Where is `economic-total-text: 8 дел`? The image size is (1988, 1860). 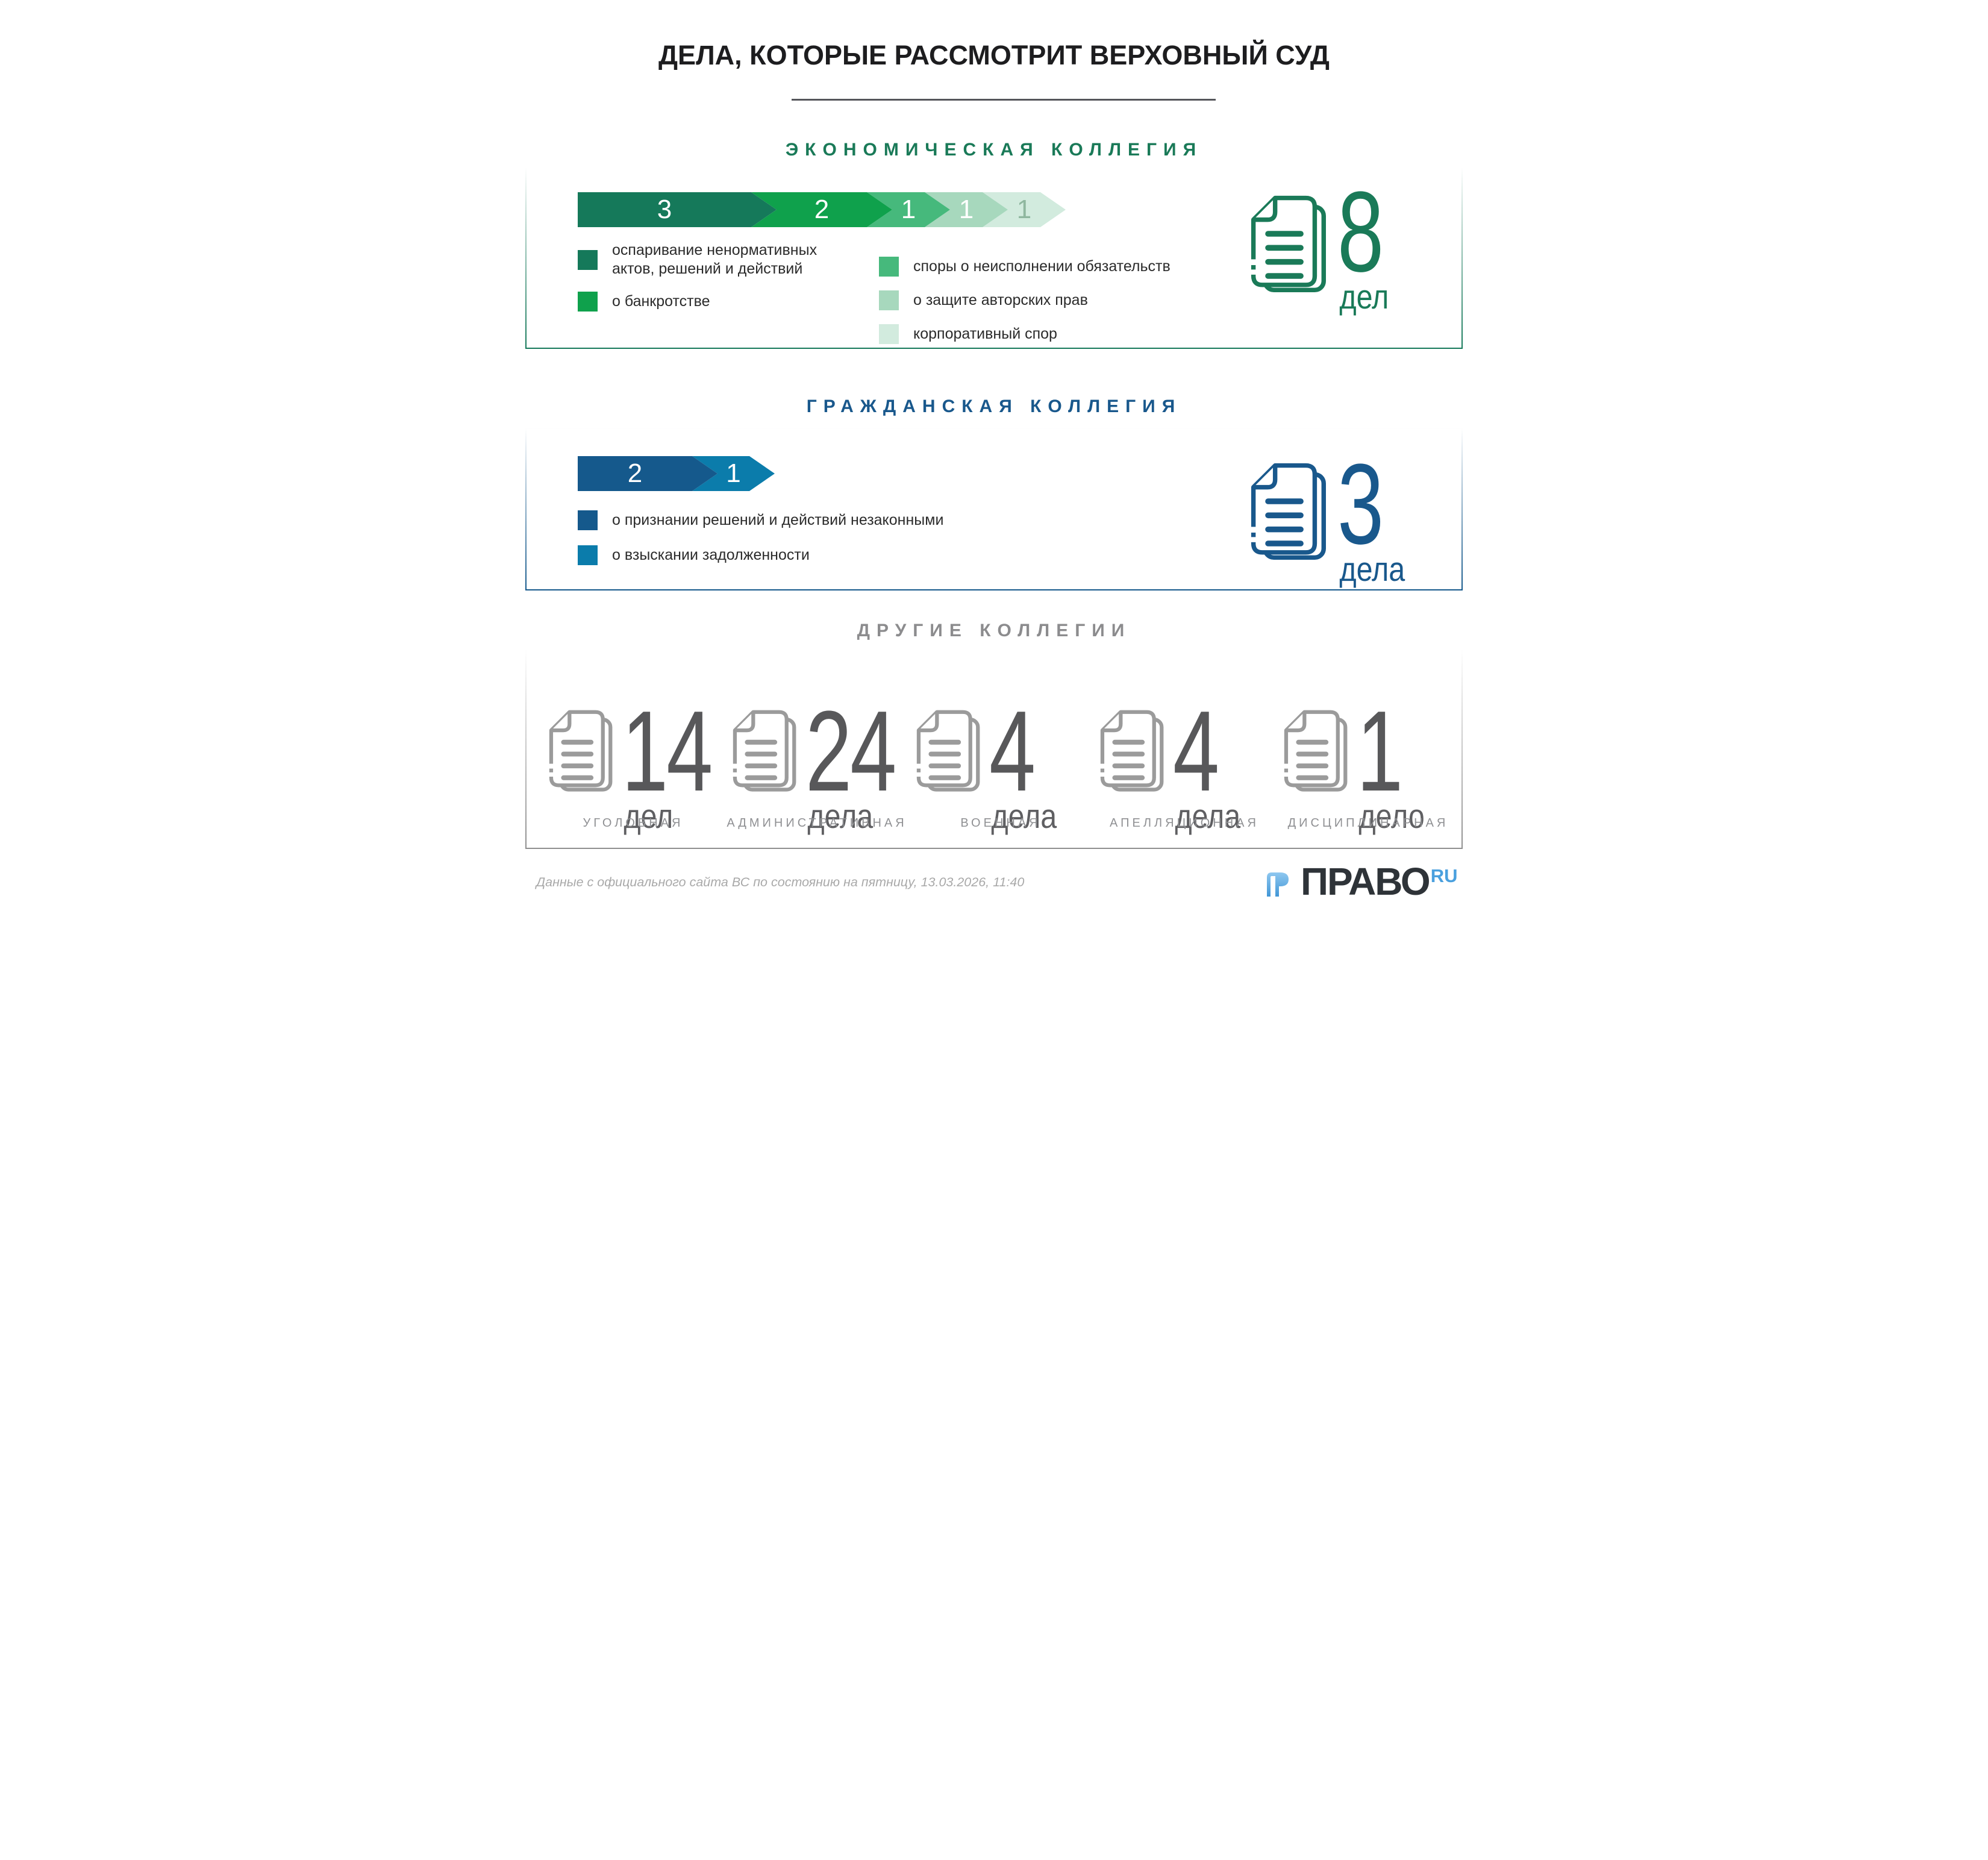
economic-total-text: 8 дел is located at coordinates (1368, 242).